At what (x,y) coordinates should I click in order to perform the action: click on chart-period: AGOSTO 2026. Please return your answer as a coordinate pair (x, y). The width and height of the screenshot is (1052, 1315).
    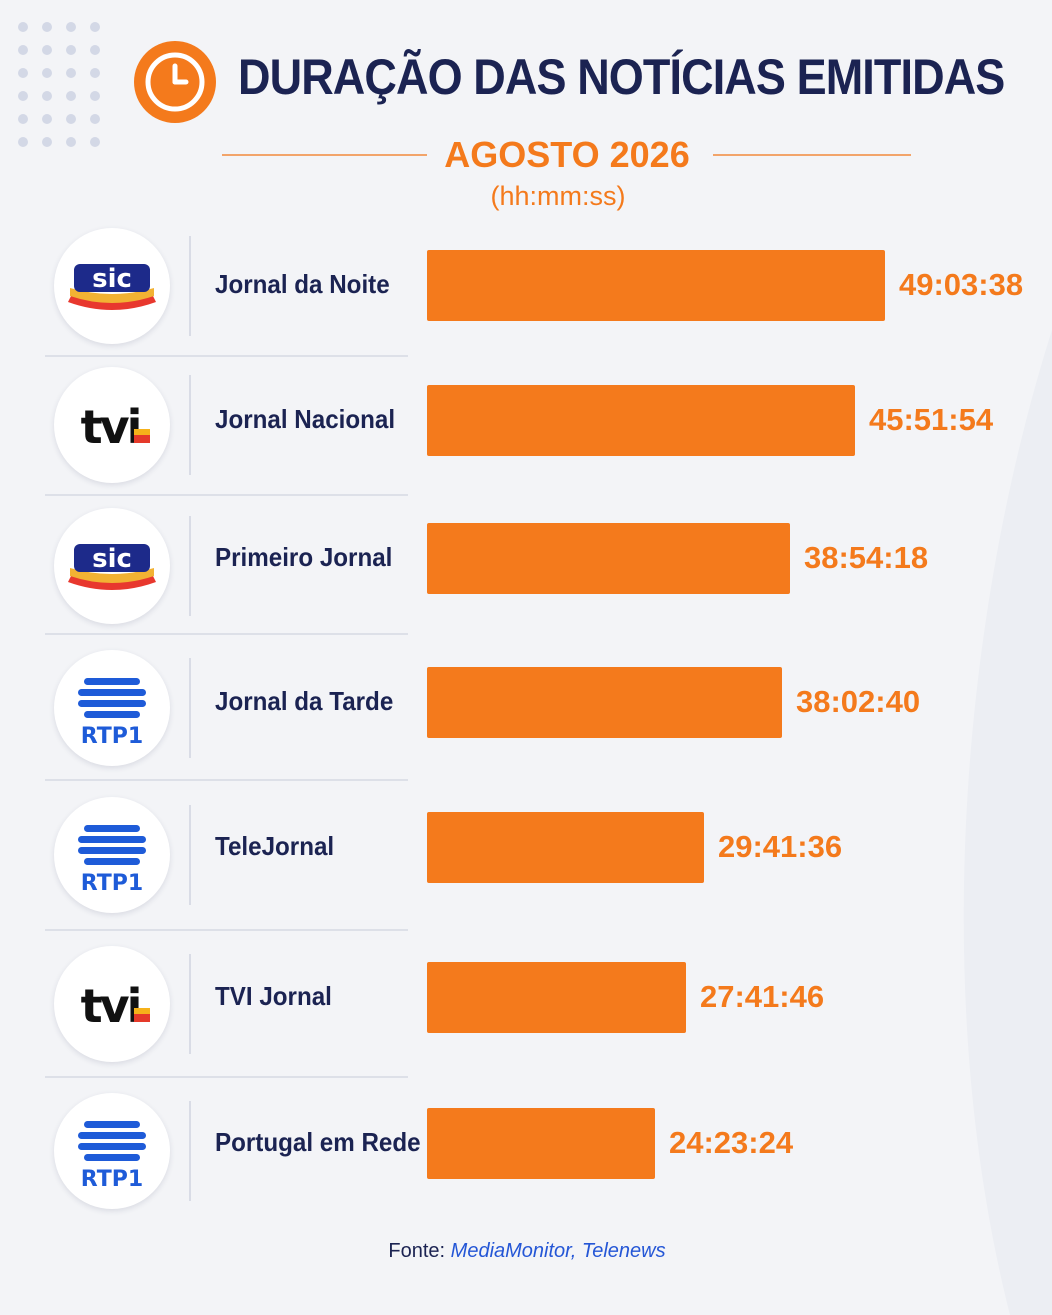
    Looking at the image, I should click on (567, 154).